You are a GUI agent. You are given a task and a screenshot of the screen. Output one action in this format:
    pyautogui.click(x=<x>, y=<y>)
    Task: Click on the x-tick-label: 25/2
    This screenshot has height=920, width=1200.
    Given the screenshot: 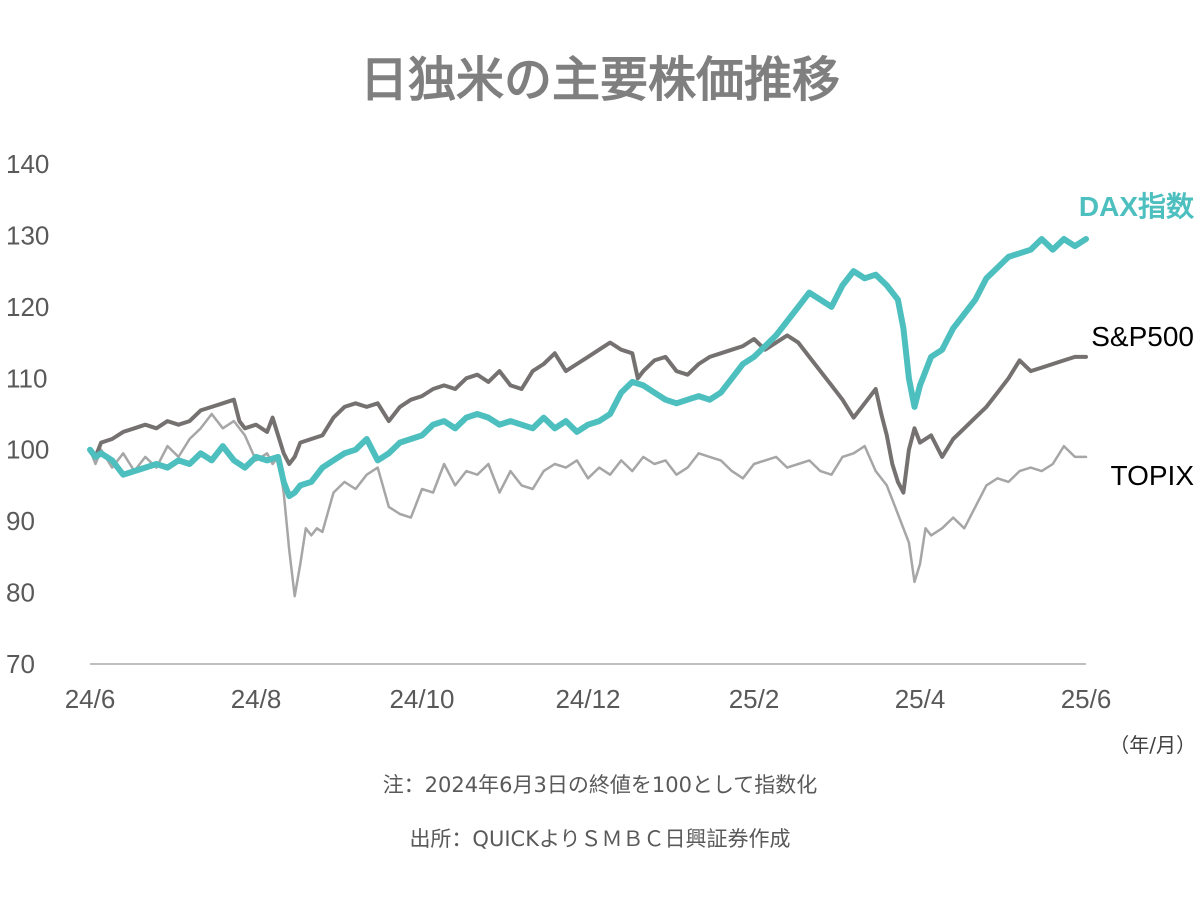 What is the action you would take?
    pyautogui.click(x=754, y=699)
    